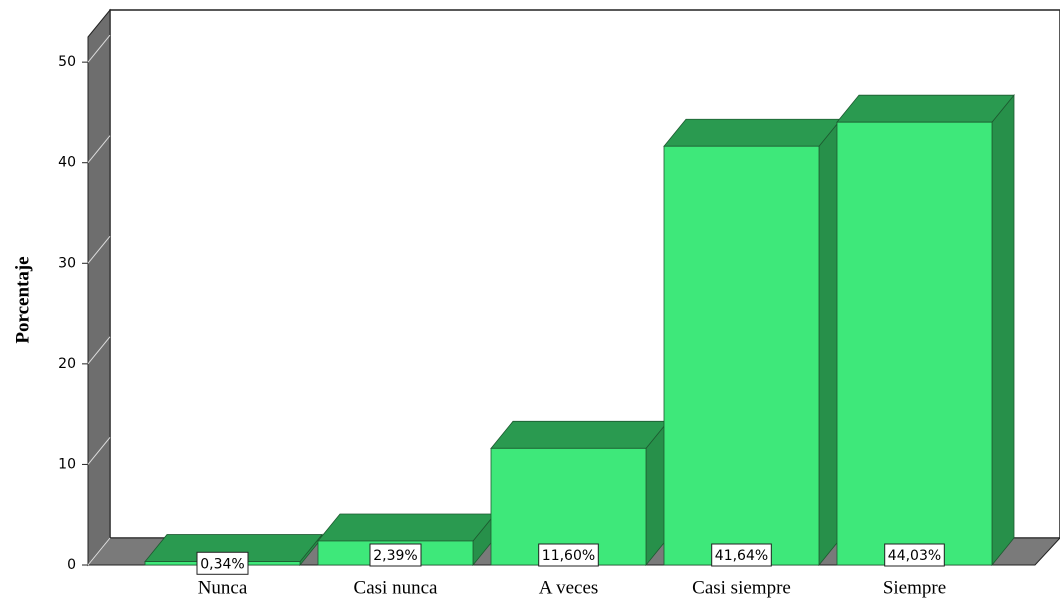 The image size is (1060, 603). What do you see at coordinates (99, 287) in the screenshot?
I see `side-wall` at bounding box center [99, 287].